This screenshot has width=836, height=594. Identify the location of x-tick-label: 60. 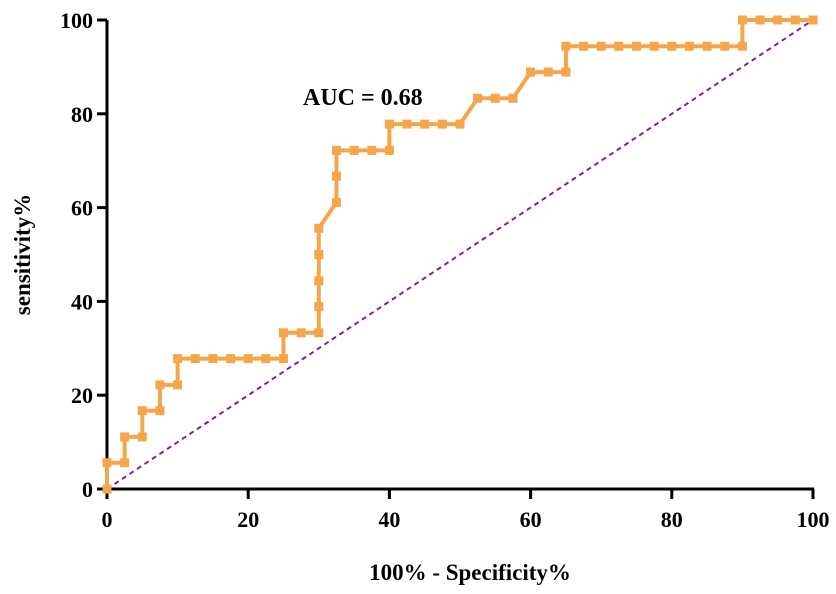
(531, 519).